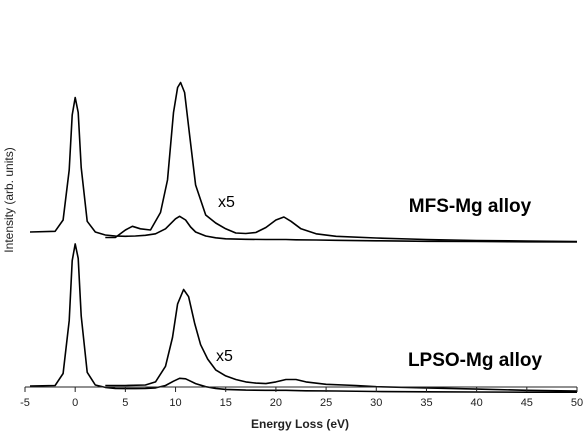 Image resolution: width=584 pixels, height=436 pixels. I want to click on x-tick-label: 30, so click(376, 403).